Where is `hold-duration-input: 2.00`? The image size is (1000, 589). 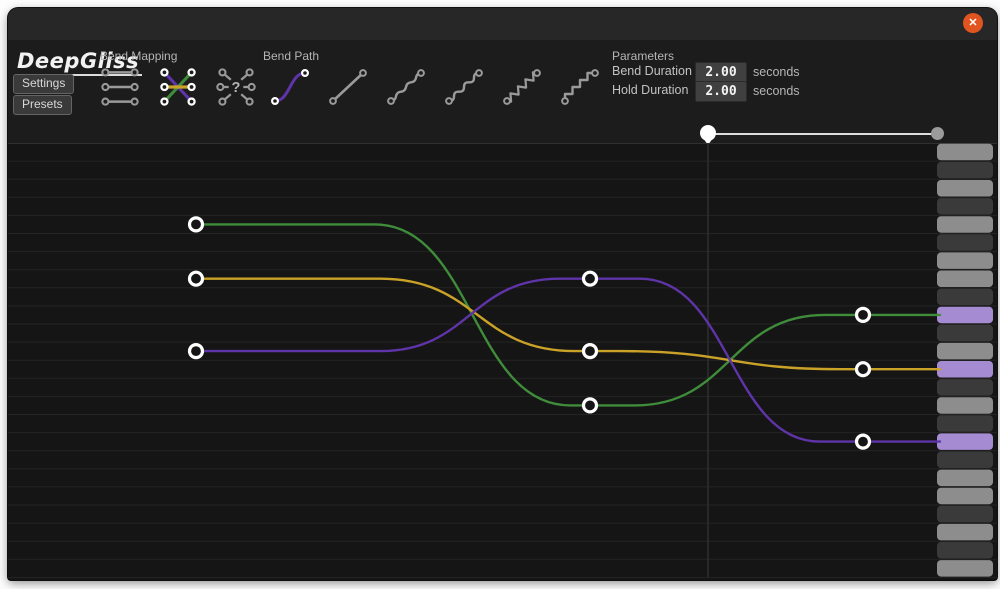
hold-duration-input: 2.00 is located at coordinates (721, 91).